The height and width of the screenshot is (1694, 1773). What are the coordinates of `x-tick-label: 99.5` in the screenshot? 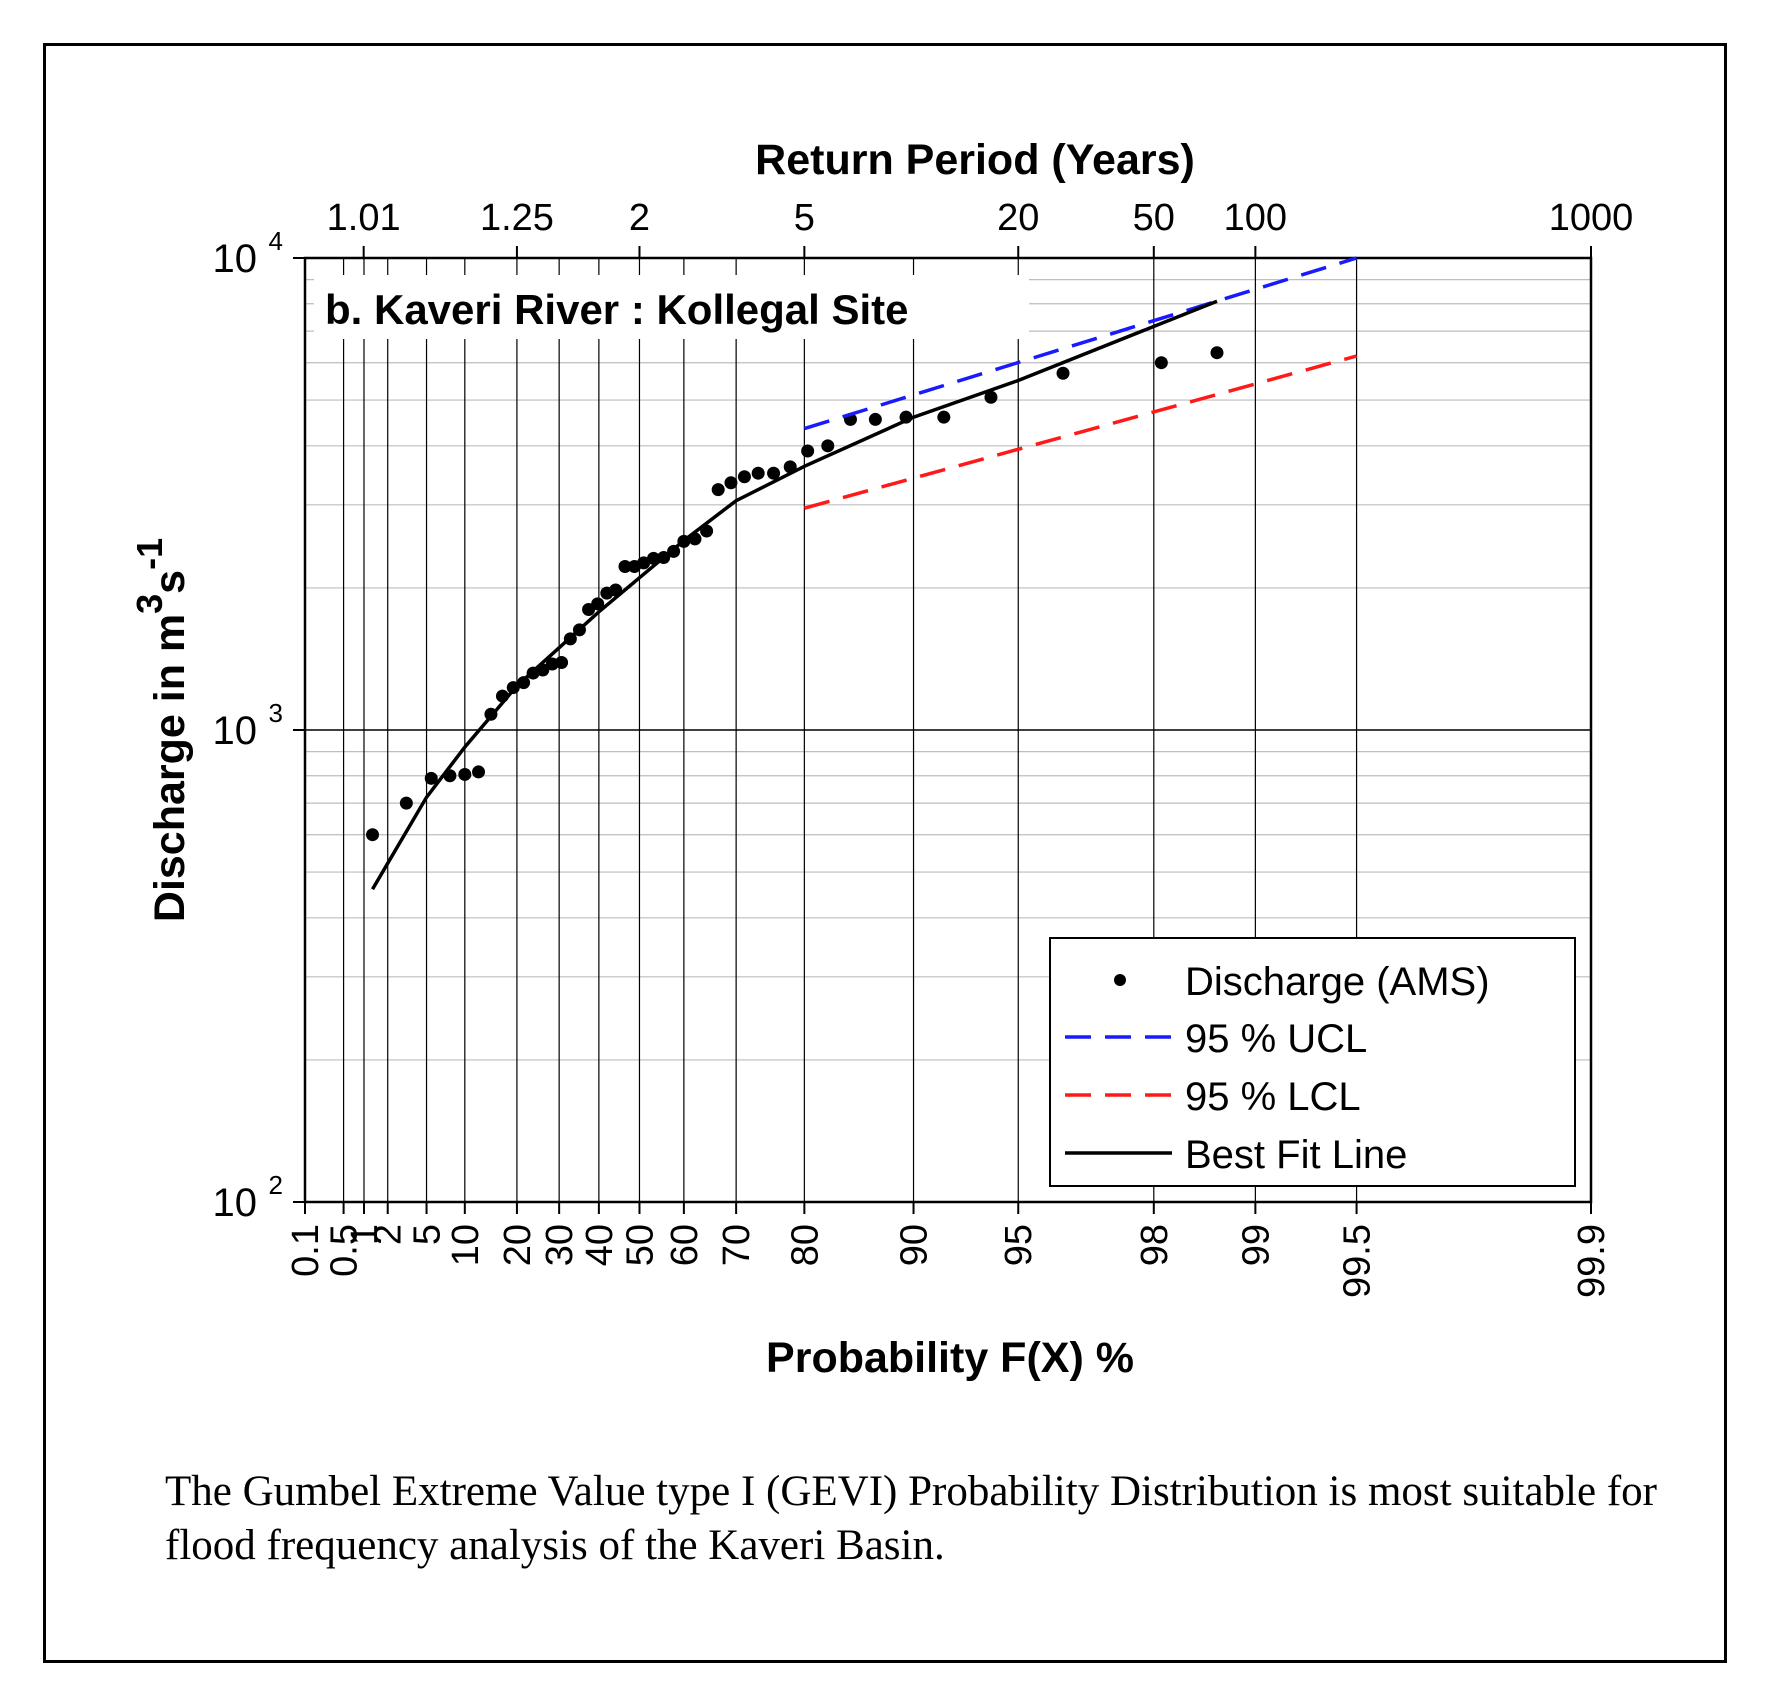 It's located at (1358, 1261).